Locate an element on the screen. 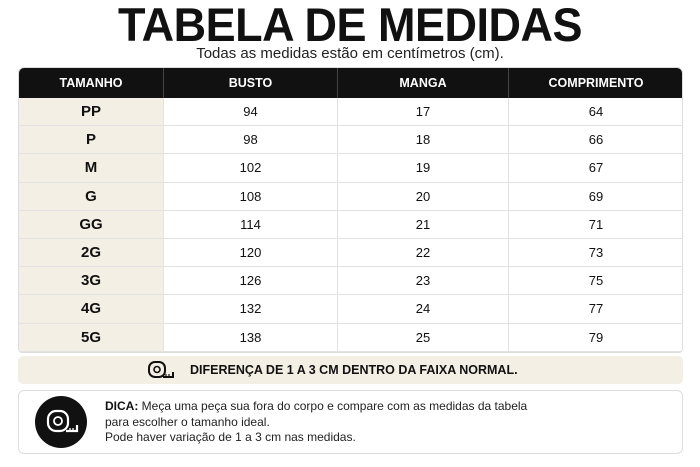 This screenshot has height=467, width=700. tip-label: DICA: is located at coordinates (122, 406).